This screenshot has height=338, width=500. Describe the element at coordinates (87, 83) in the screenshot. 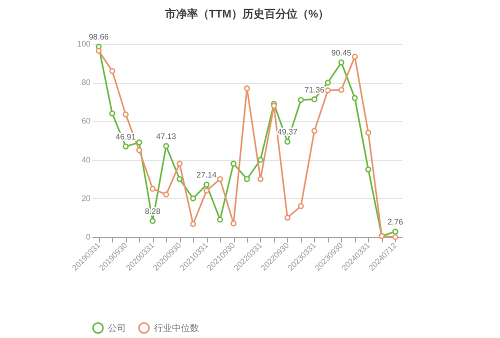

I see `y-tick-label: 80` at that location.